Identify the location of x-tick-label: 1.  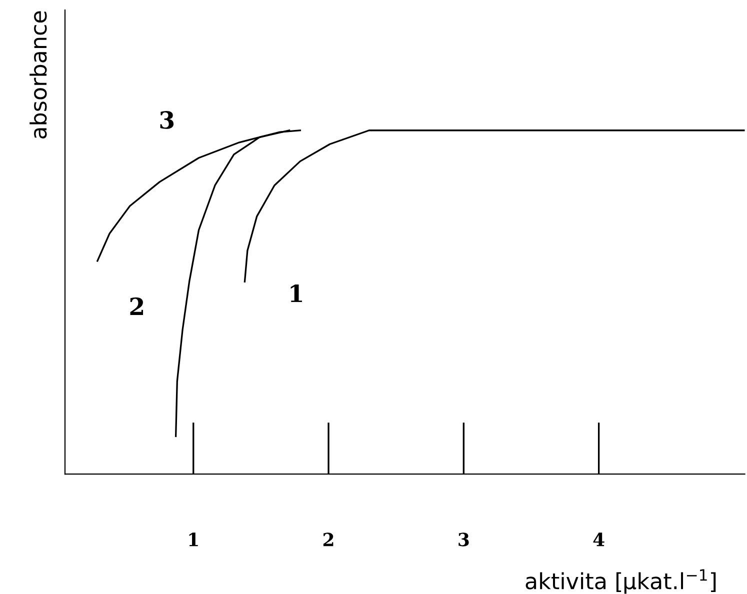
(193, 539).